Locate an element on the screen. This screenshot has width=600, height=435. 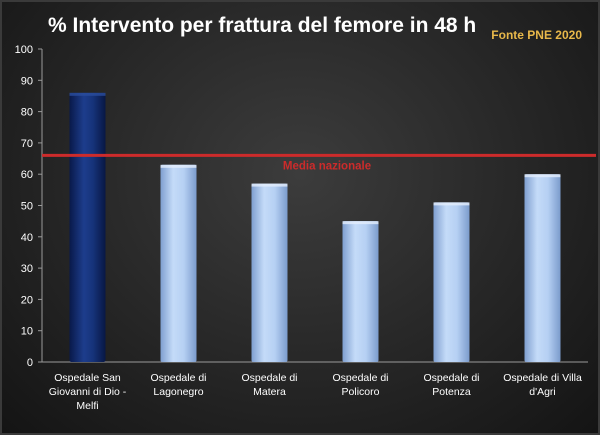
x-category-label-line: Giovanni di Dio - is located at coordinates (88, 392).